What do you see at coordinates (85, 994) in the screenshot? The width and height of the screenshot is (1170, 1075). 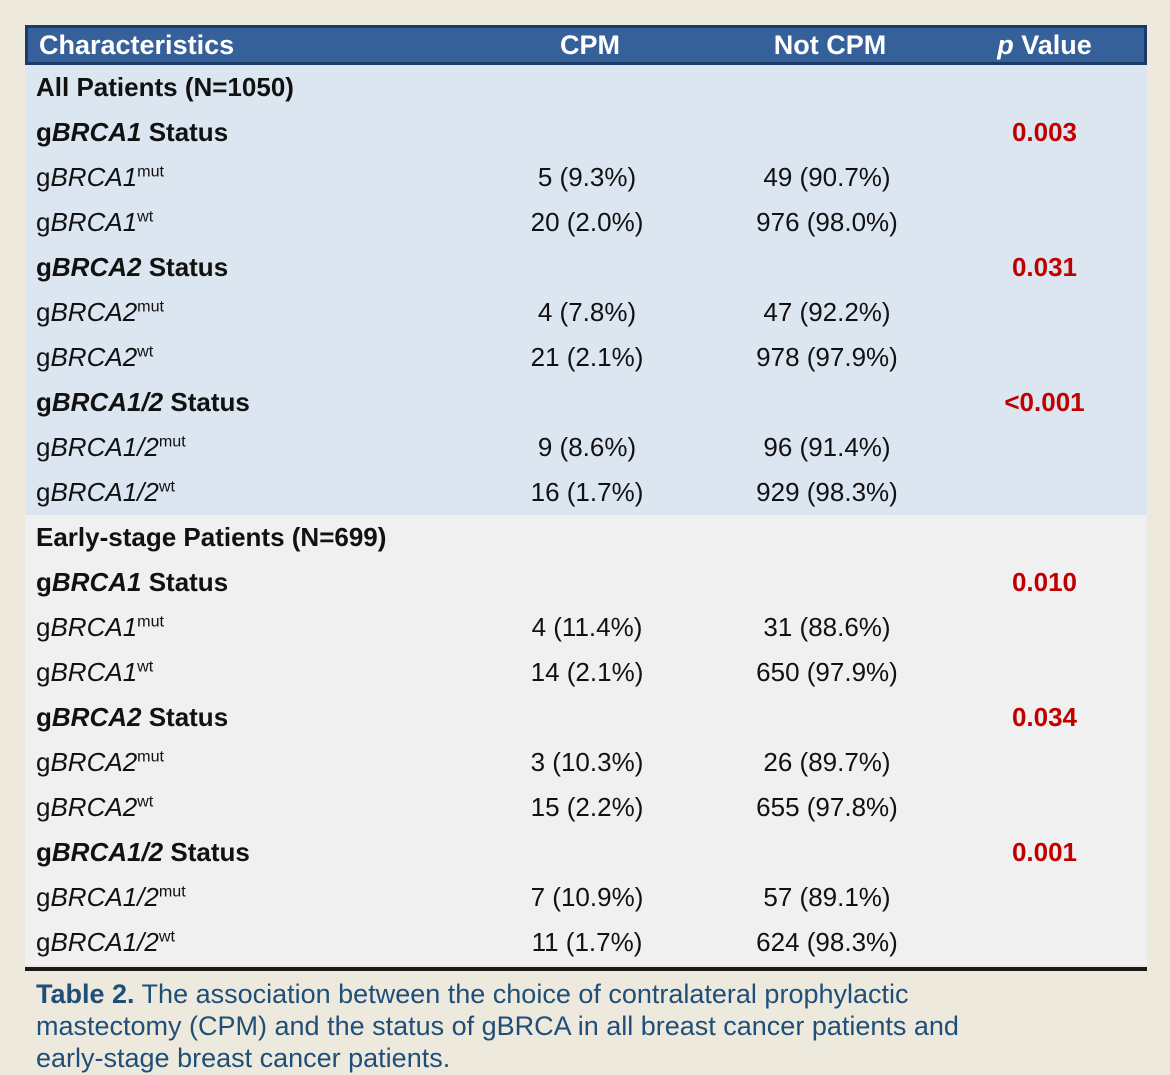 I see `caption-label: Table 2.` at bounding box center [85, 994].